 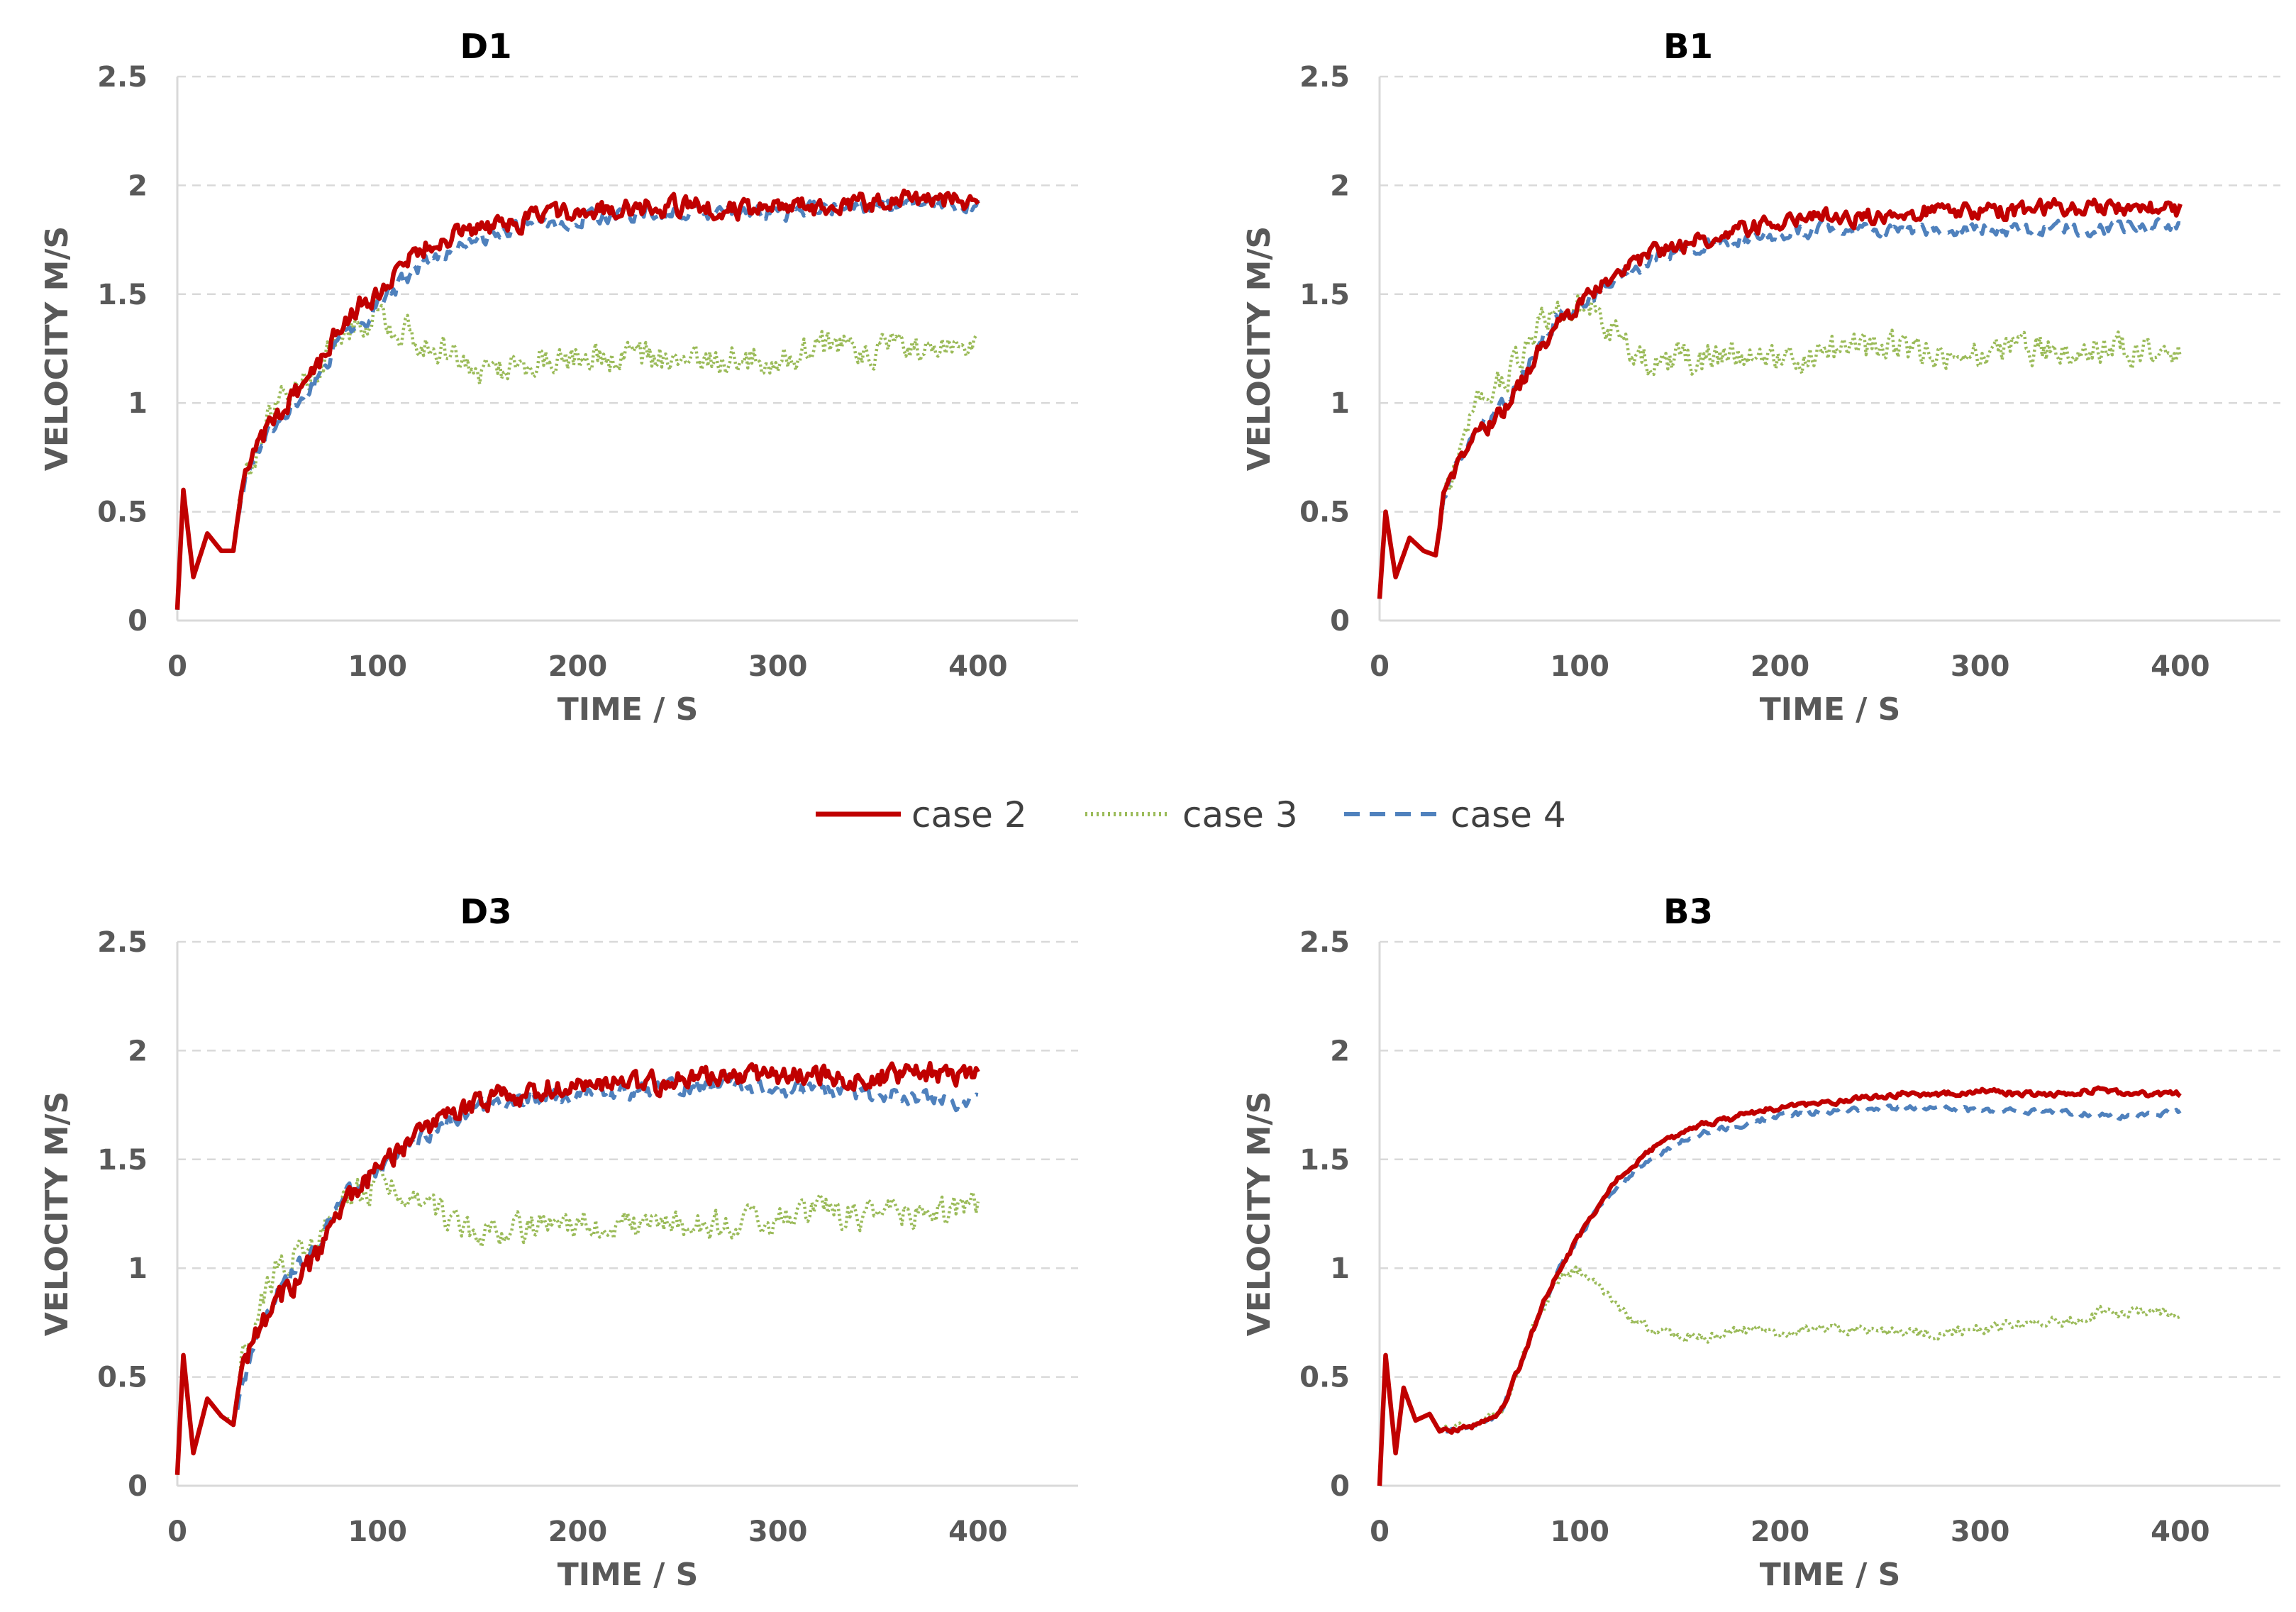 What do you see at coordinates (1688, 47) in the screenshot?
I see `chart-title: B1` at bounding box center [1688, 47].